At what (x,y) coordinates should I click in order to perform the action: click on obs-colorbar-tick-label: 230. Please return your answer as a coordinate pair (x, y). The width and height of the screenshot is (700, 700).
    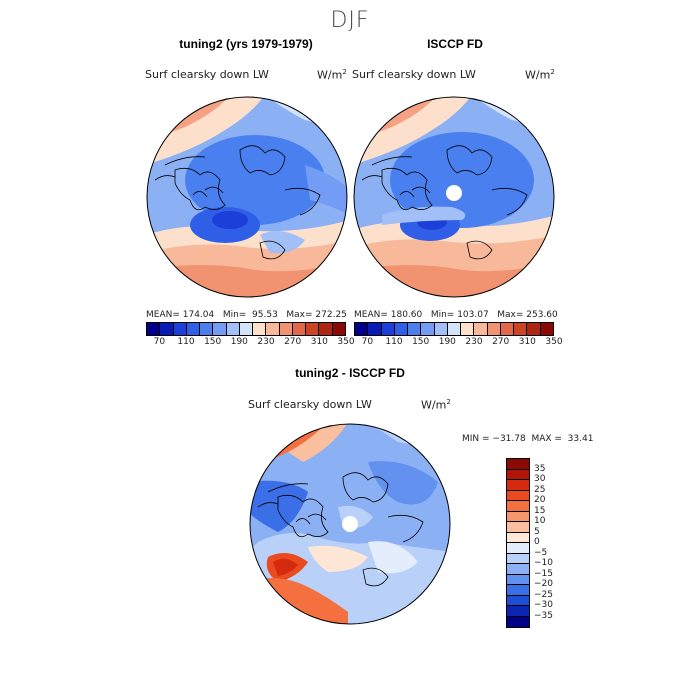
    Looking at the image, I should click on (474, 342).